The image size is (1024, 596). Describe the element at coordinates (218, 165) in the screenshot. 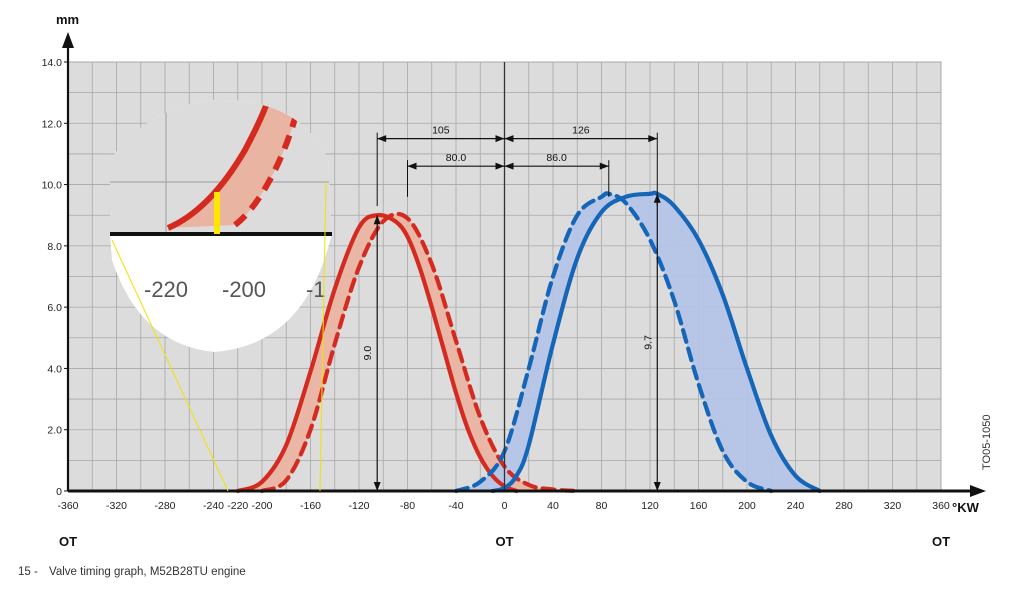

I see `zoom-intake-solid-curve` at that location.